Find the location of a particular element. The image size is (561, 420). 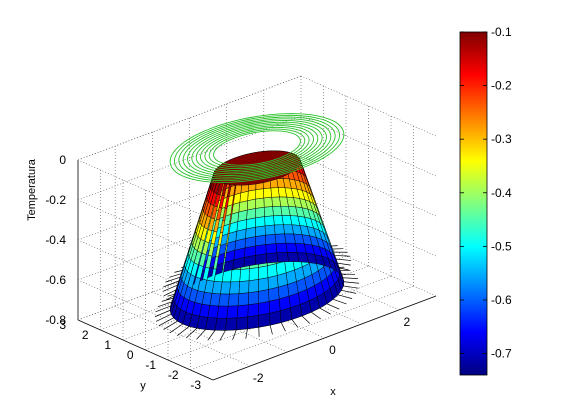

y-tick-label: 3 is located at coordinates (62, 325).